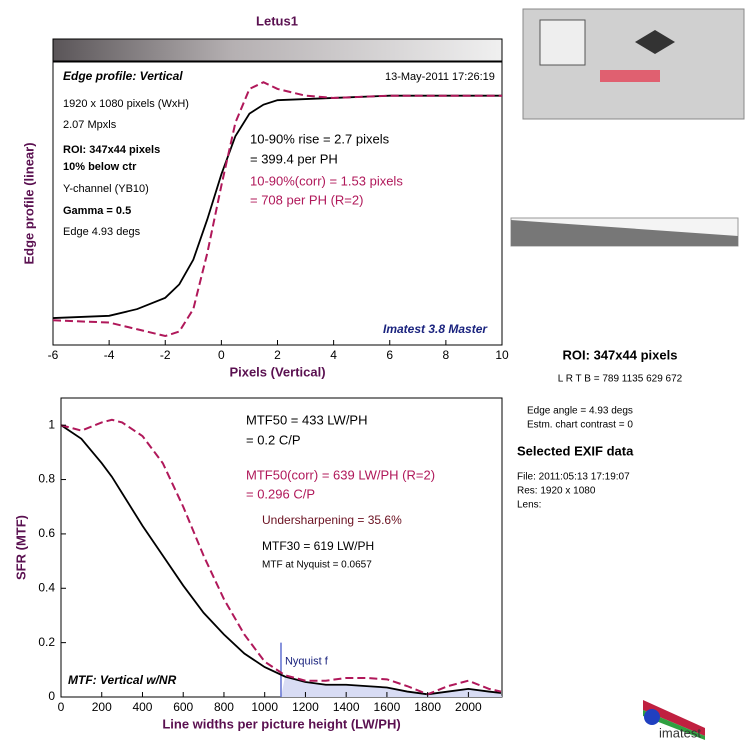 This screenshot has width=751, height=750. I want to click on annotation: Edge 4.93 degs, so click(102, 232).